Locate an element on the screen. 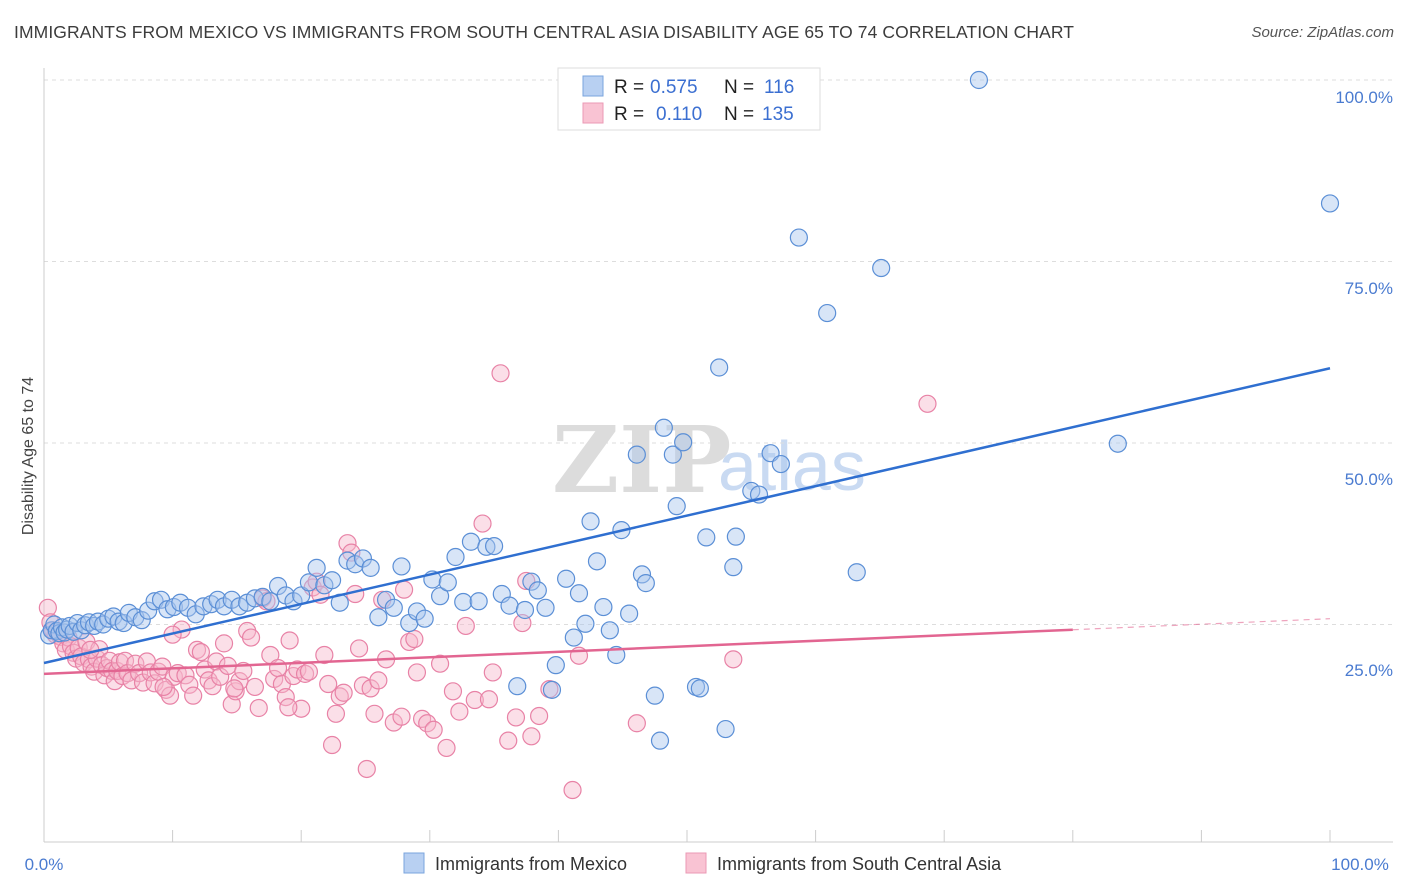  legend-n-value: 116 is located at coordinates (779, 87).